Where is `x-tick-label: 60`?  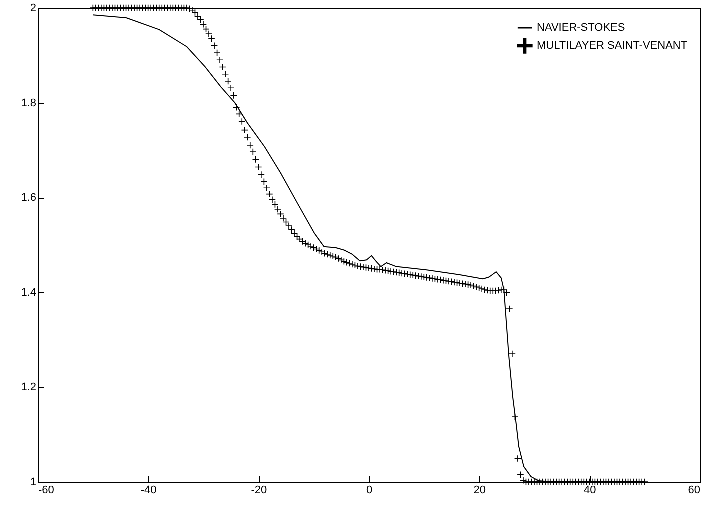 x-tick-label: 60 is located at coordinates (694, 490).